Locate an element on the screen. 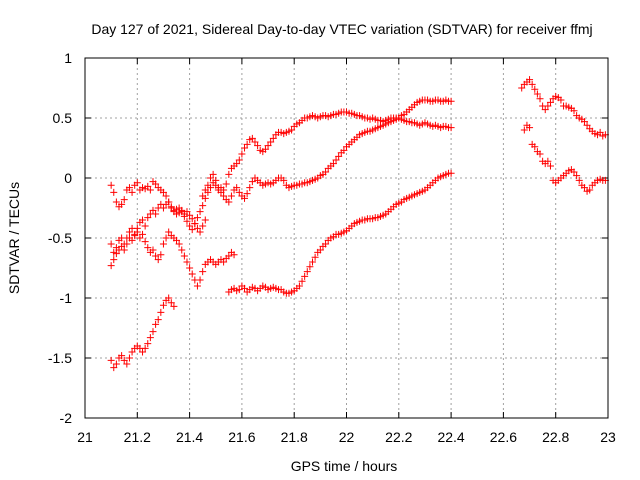  x-tick-label: 21.4 is located at coordinates (189, 437).